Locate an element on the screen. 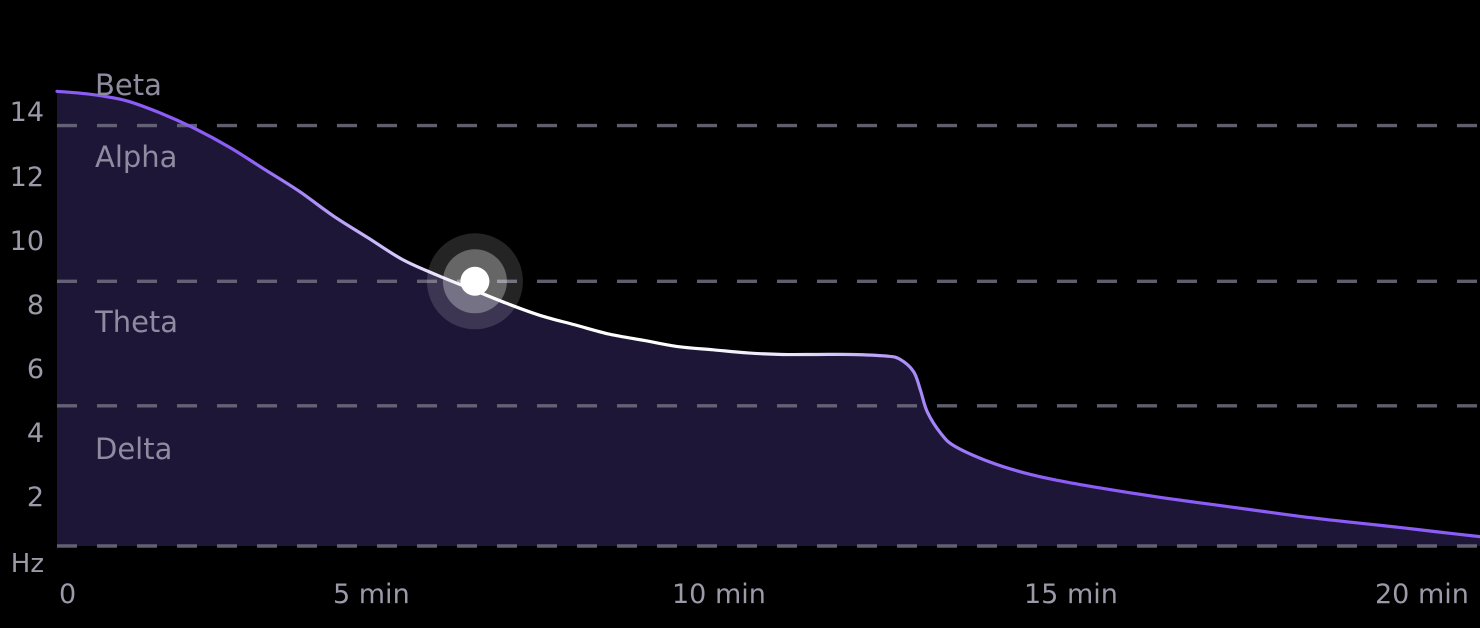 The image size is (1480, 628). band-label-delta: Delta is located at coordinates (133, 449).